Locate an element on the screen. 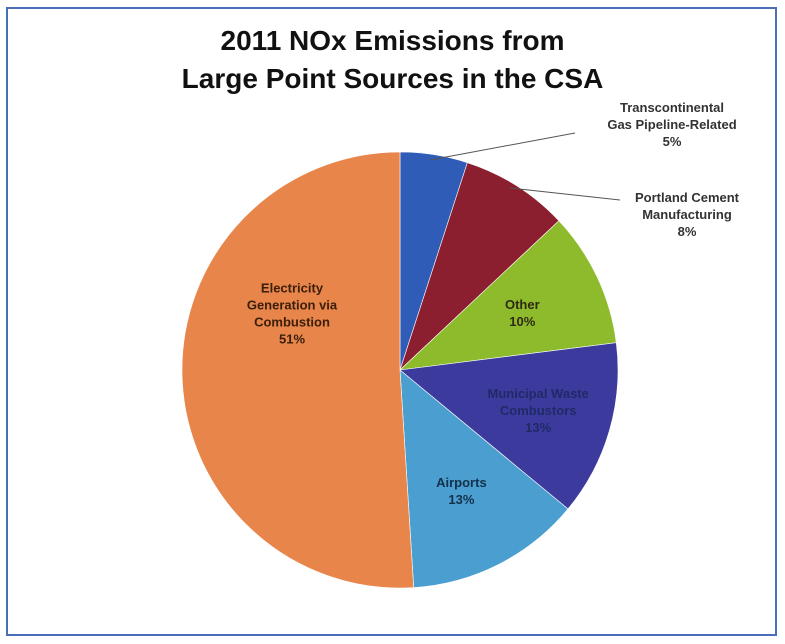 This screenshot has height=644, width=785. slice-label-4-line-0: Airports is located at coordinates (461, 482).